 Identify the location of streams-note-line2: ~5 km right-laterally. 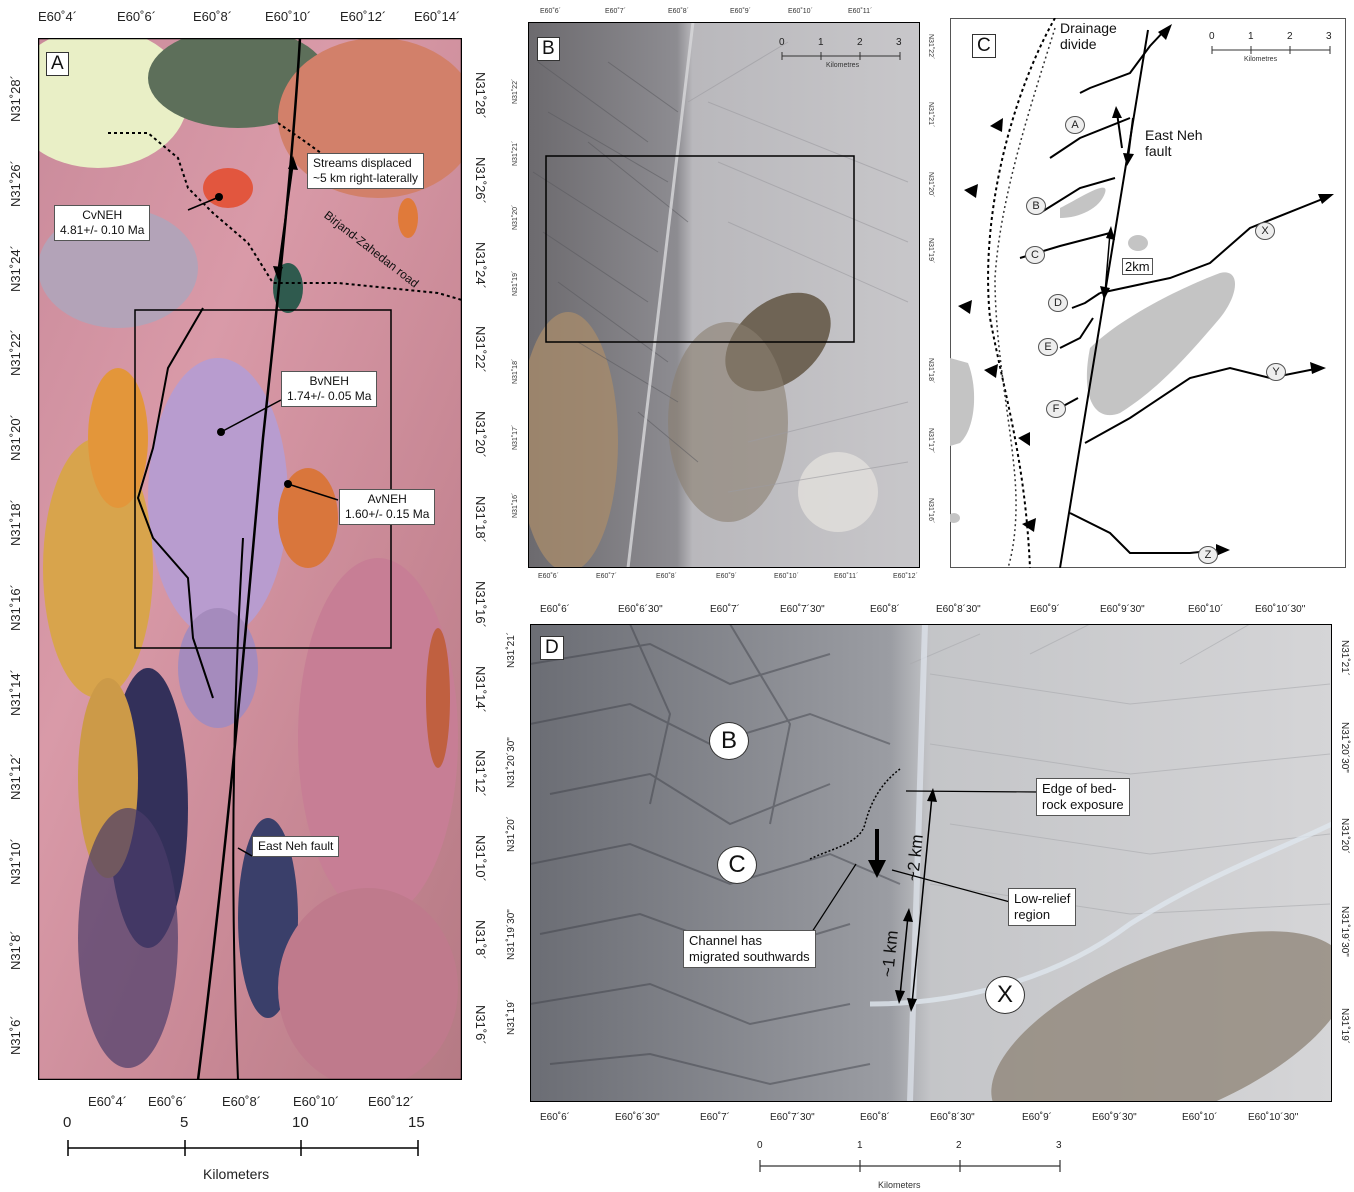
(366, 178).